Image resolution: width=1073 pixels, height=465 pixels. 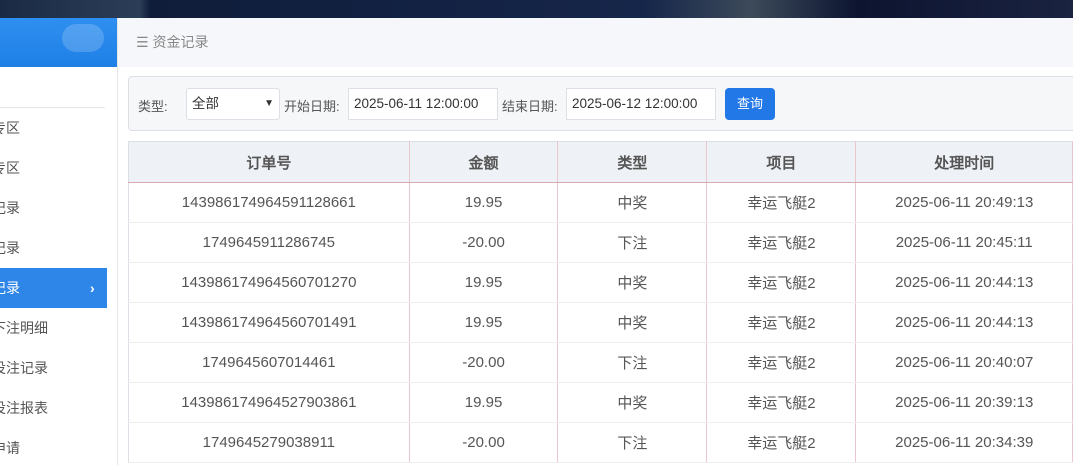 I want to click on table-cell: 1749645911286745, so click(x=269, y=242).